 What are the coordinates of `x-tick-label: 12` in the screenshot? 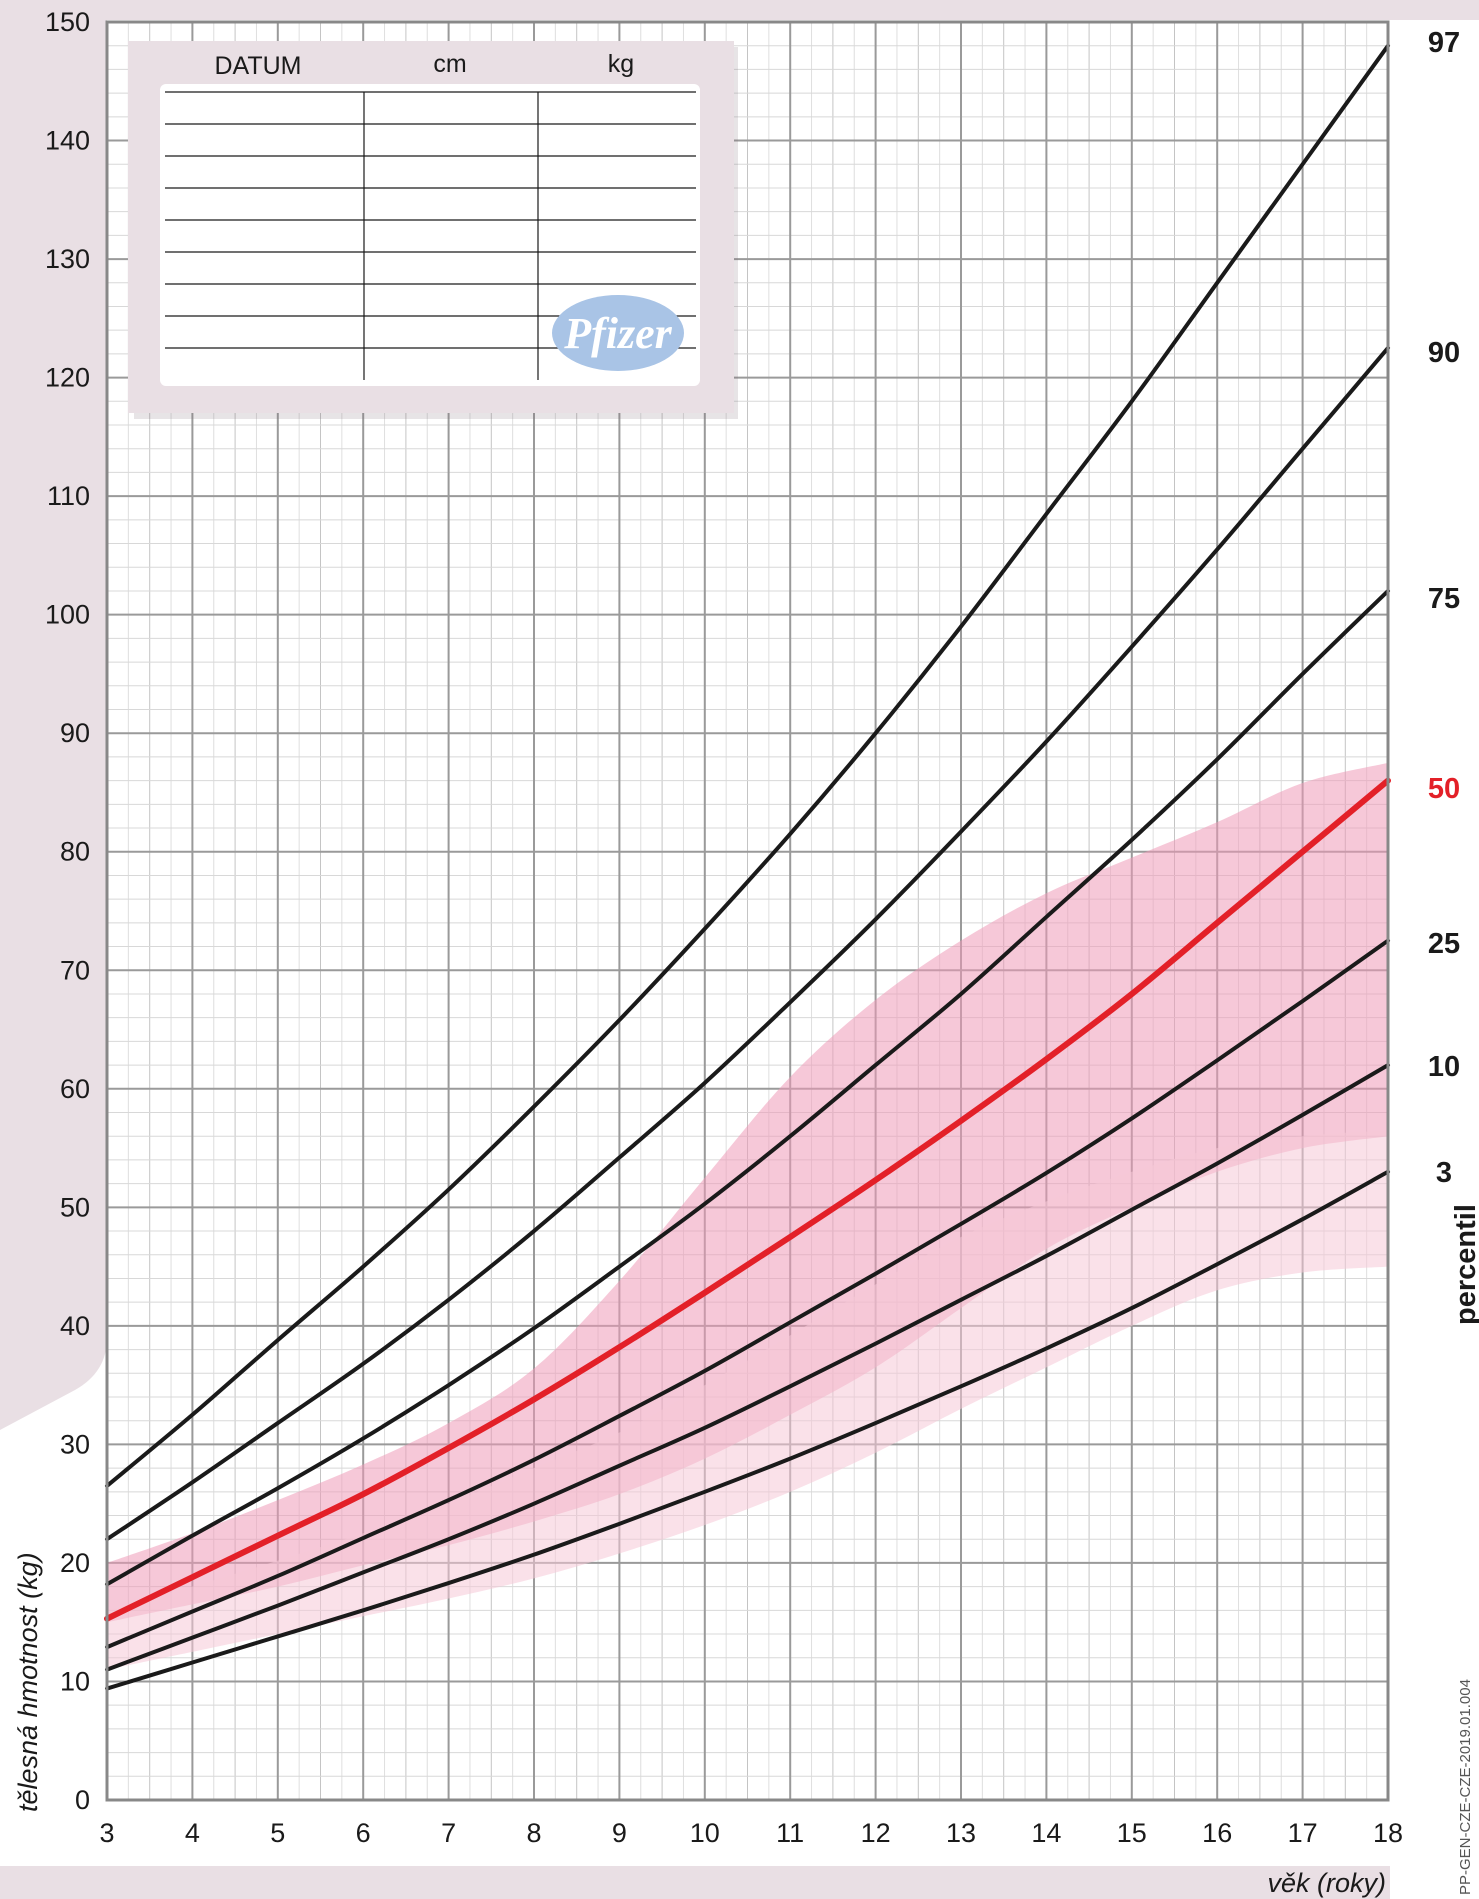 It's located at (876, 1833).